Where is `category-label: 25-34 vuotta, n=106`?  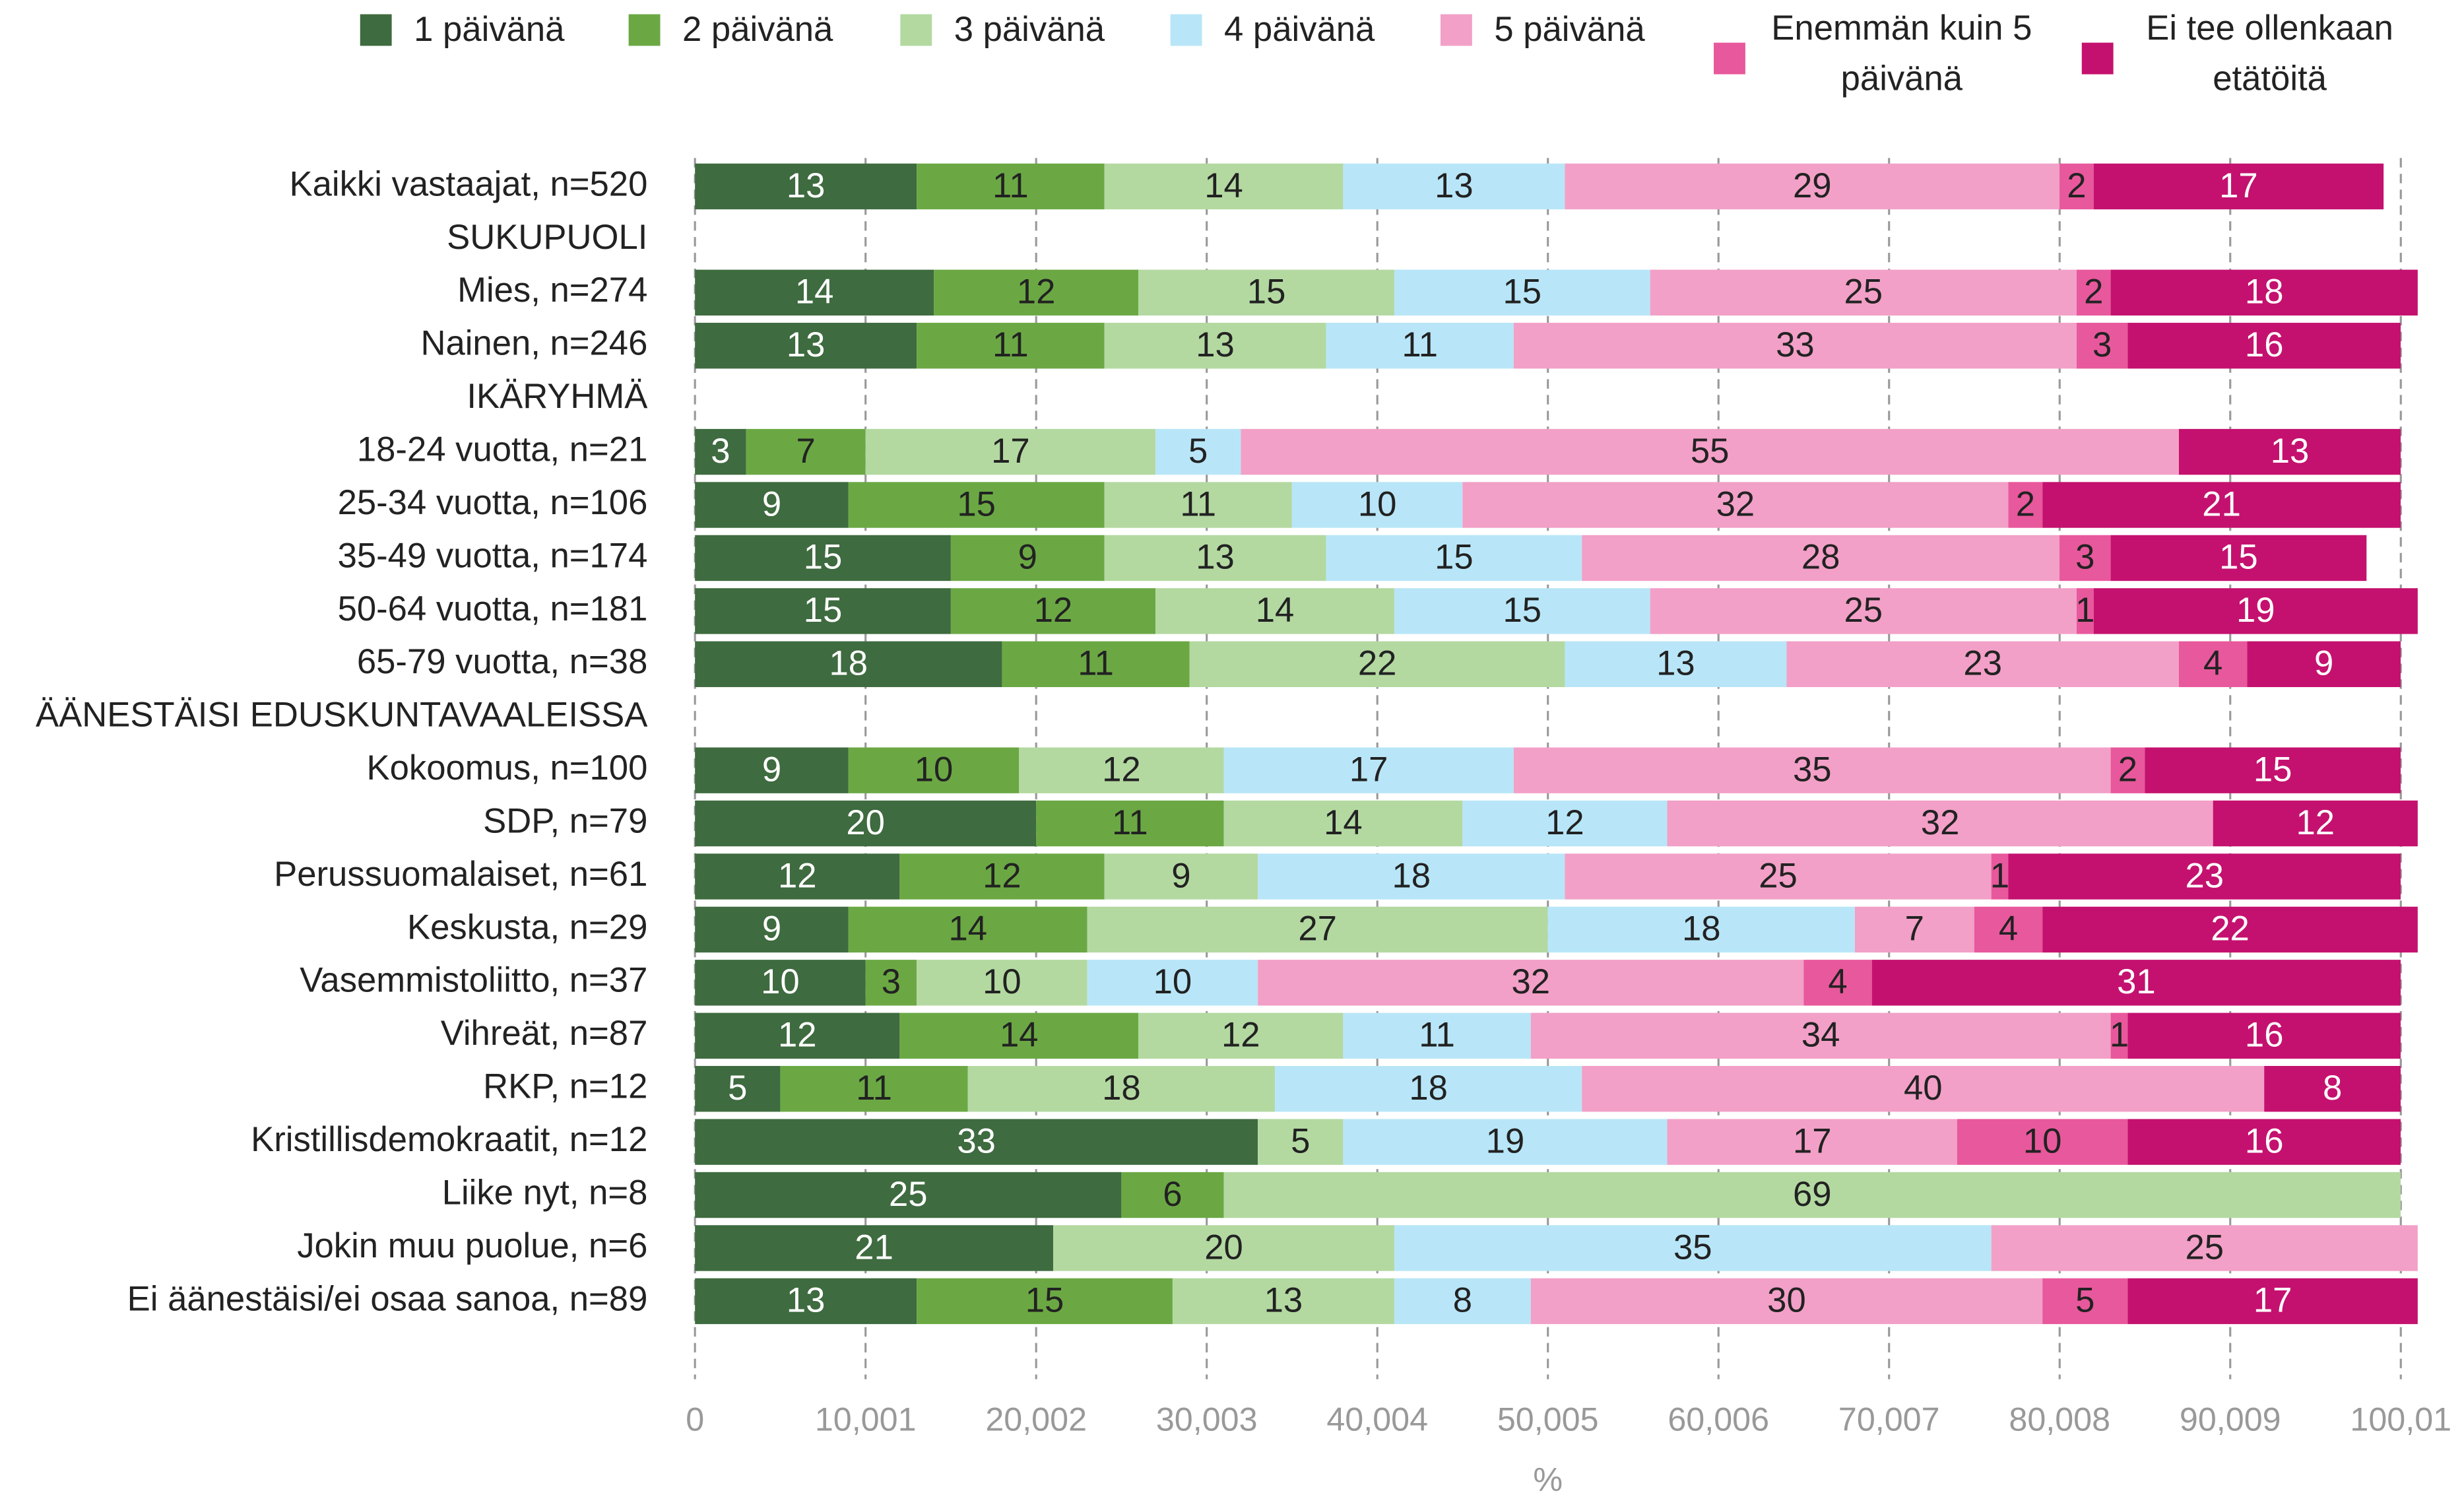 category-label: 25-34 vuotta, n=106 is located at coordinates (493, 502).